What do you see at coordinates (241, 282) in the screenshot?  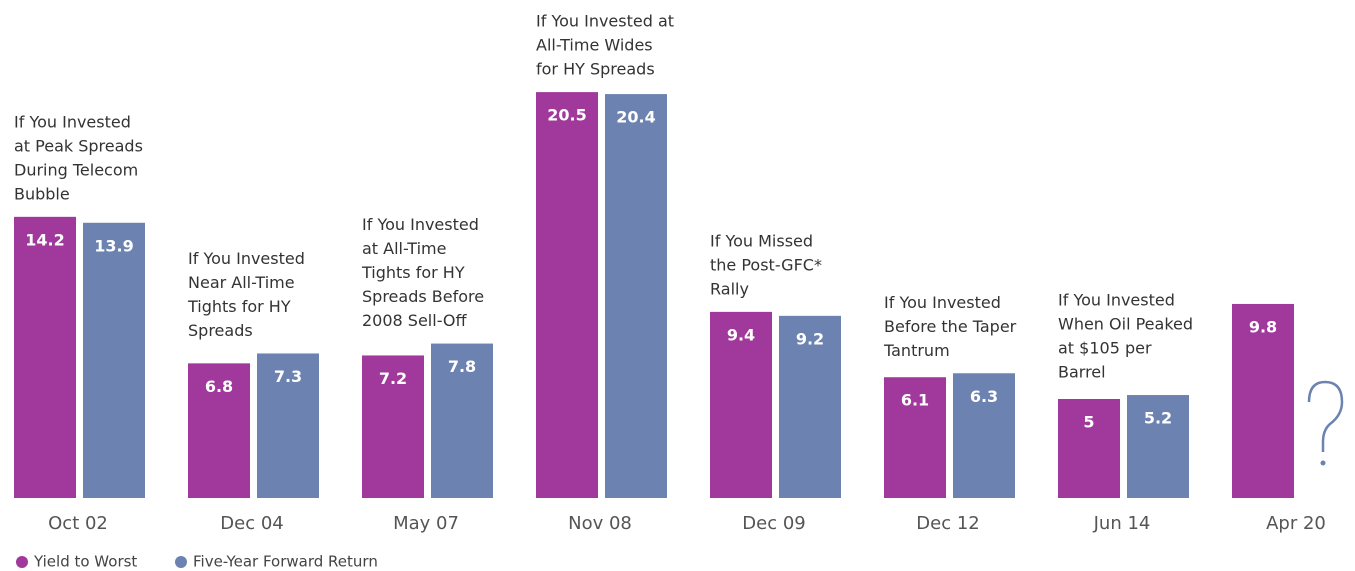 I see `annotation: Near All-Time` at bounding box center [241, 282].